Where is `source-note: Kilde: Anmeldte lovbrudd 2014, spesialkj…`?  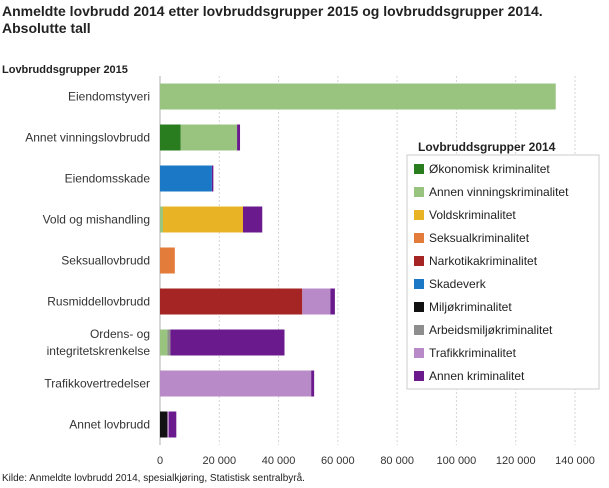 source-note: Kilde: Anmeldte lovbrudd 2014, spesialkj… is located at coordinates (153, 478).